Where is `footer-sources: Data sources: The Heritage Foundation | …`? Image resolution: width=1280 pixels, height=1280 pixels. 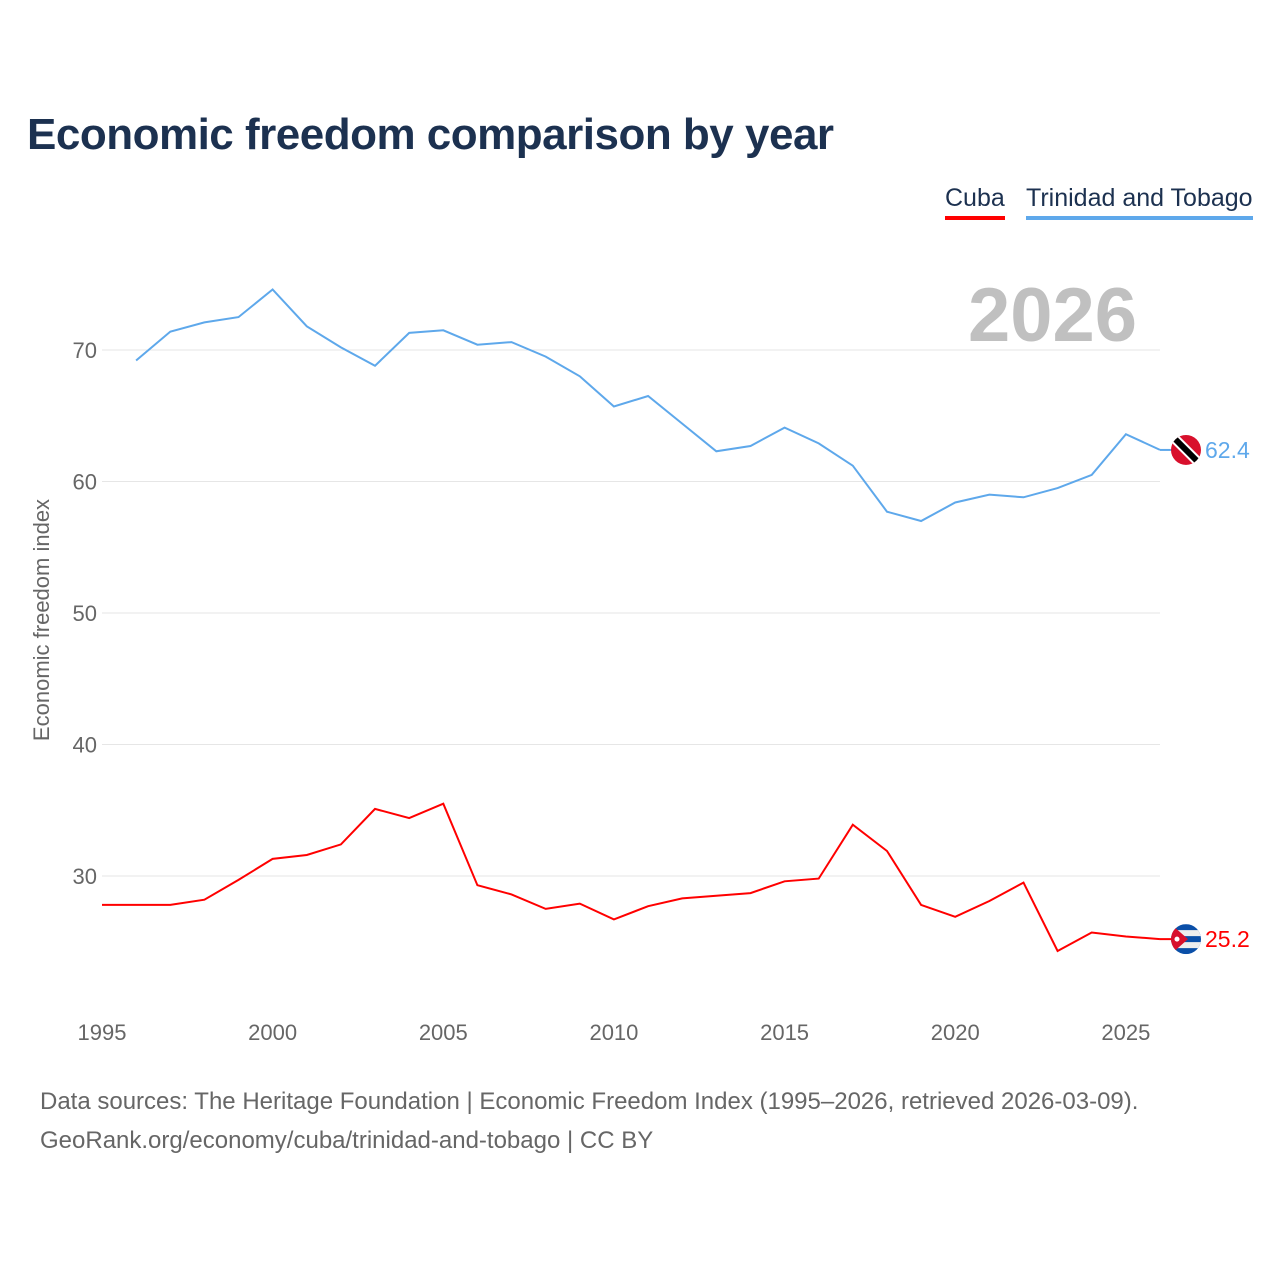 footer-sources: Data sources: The Heritage Foundation | … is located at coordinates (589, 1101).